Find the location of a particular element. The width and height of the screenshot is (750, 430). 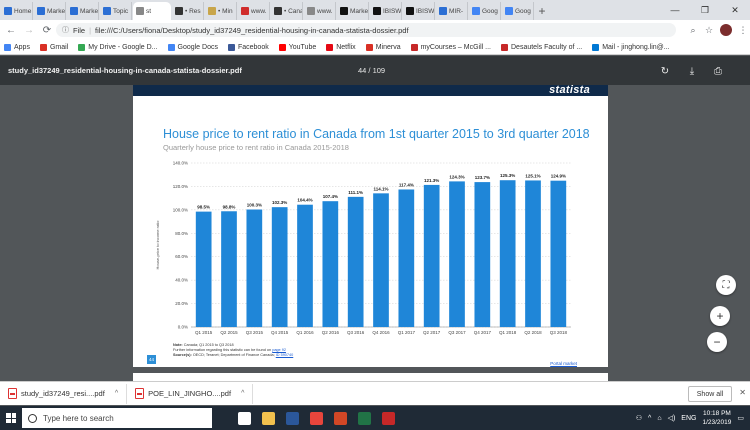

y-tick-label: 60.0% is located at coordinates (181, 256).